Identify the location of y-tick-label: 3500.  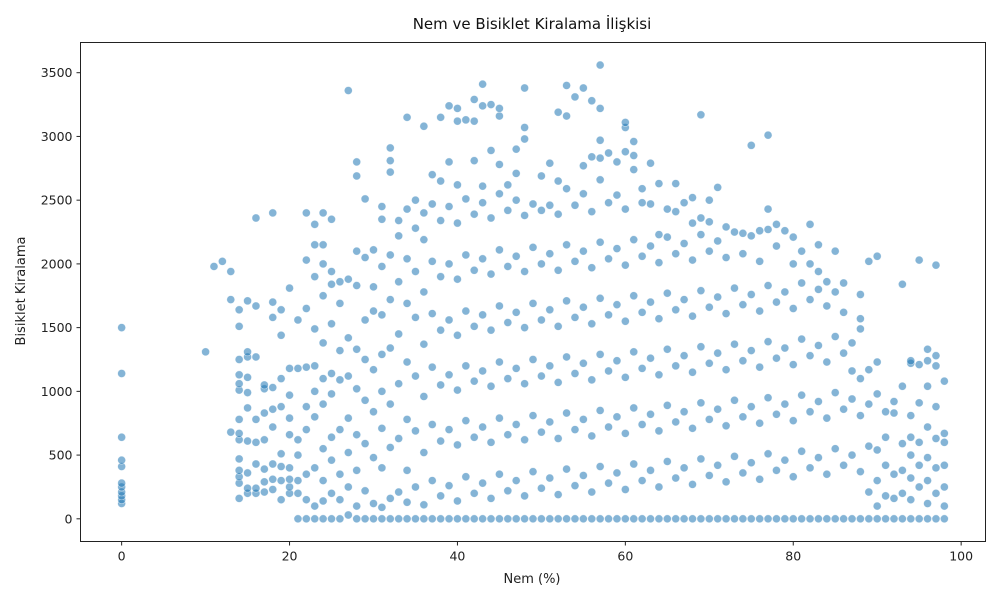
(57, 72).